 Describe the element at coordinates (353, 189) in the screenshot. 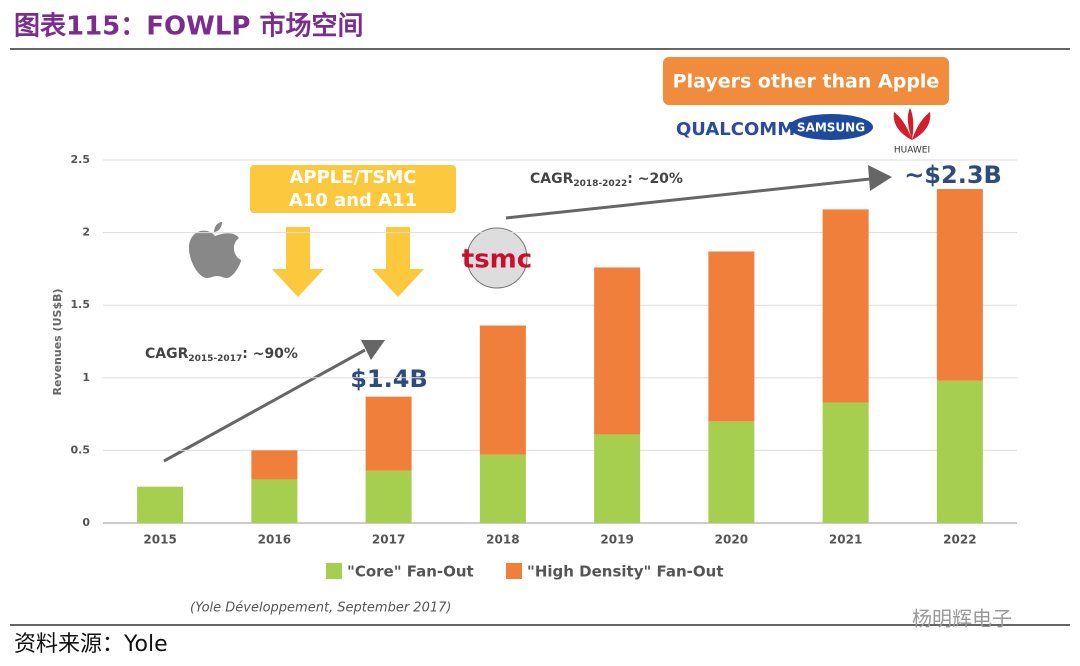

I see `apple-box` at that location.